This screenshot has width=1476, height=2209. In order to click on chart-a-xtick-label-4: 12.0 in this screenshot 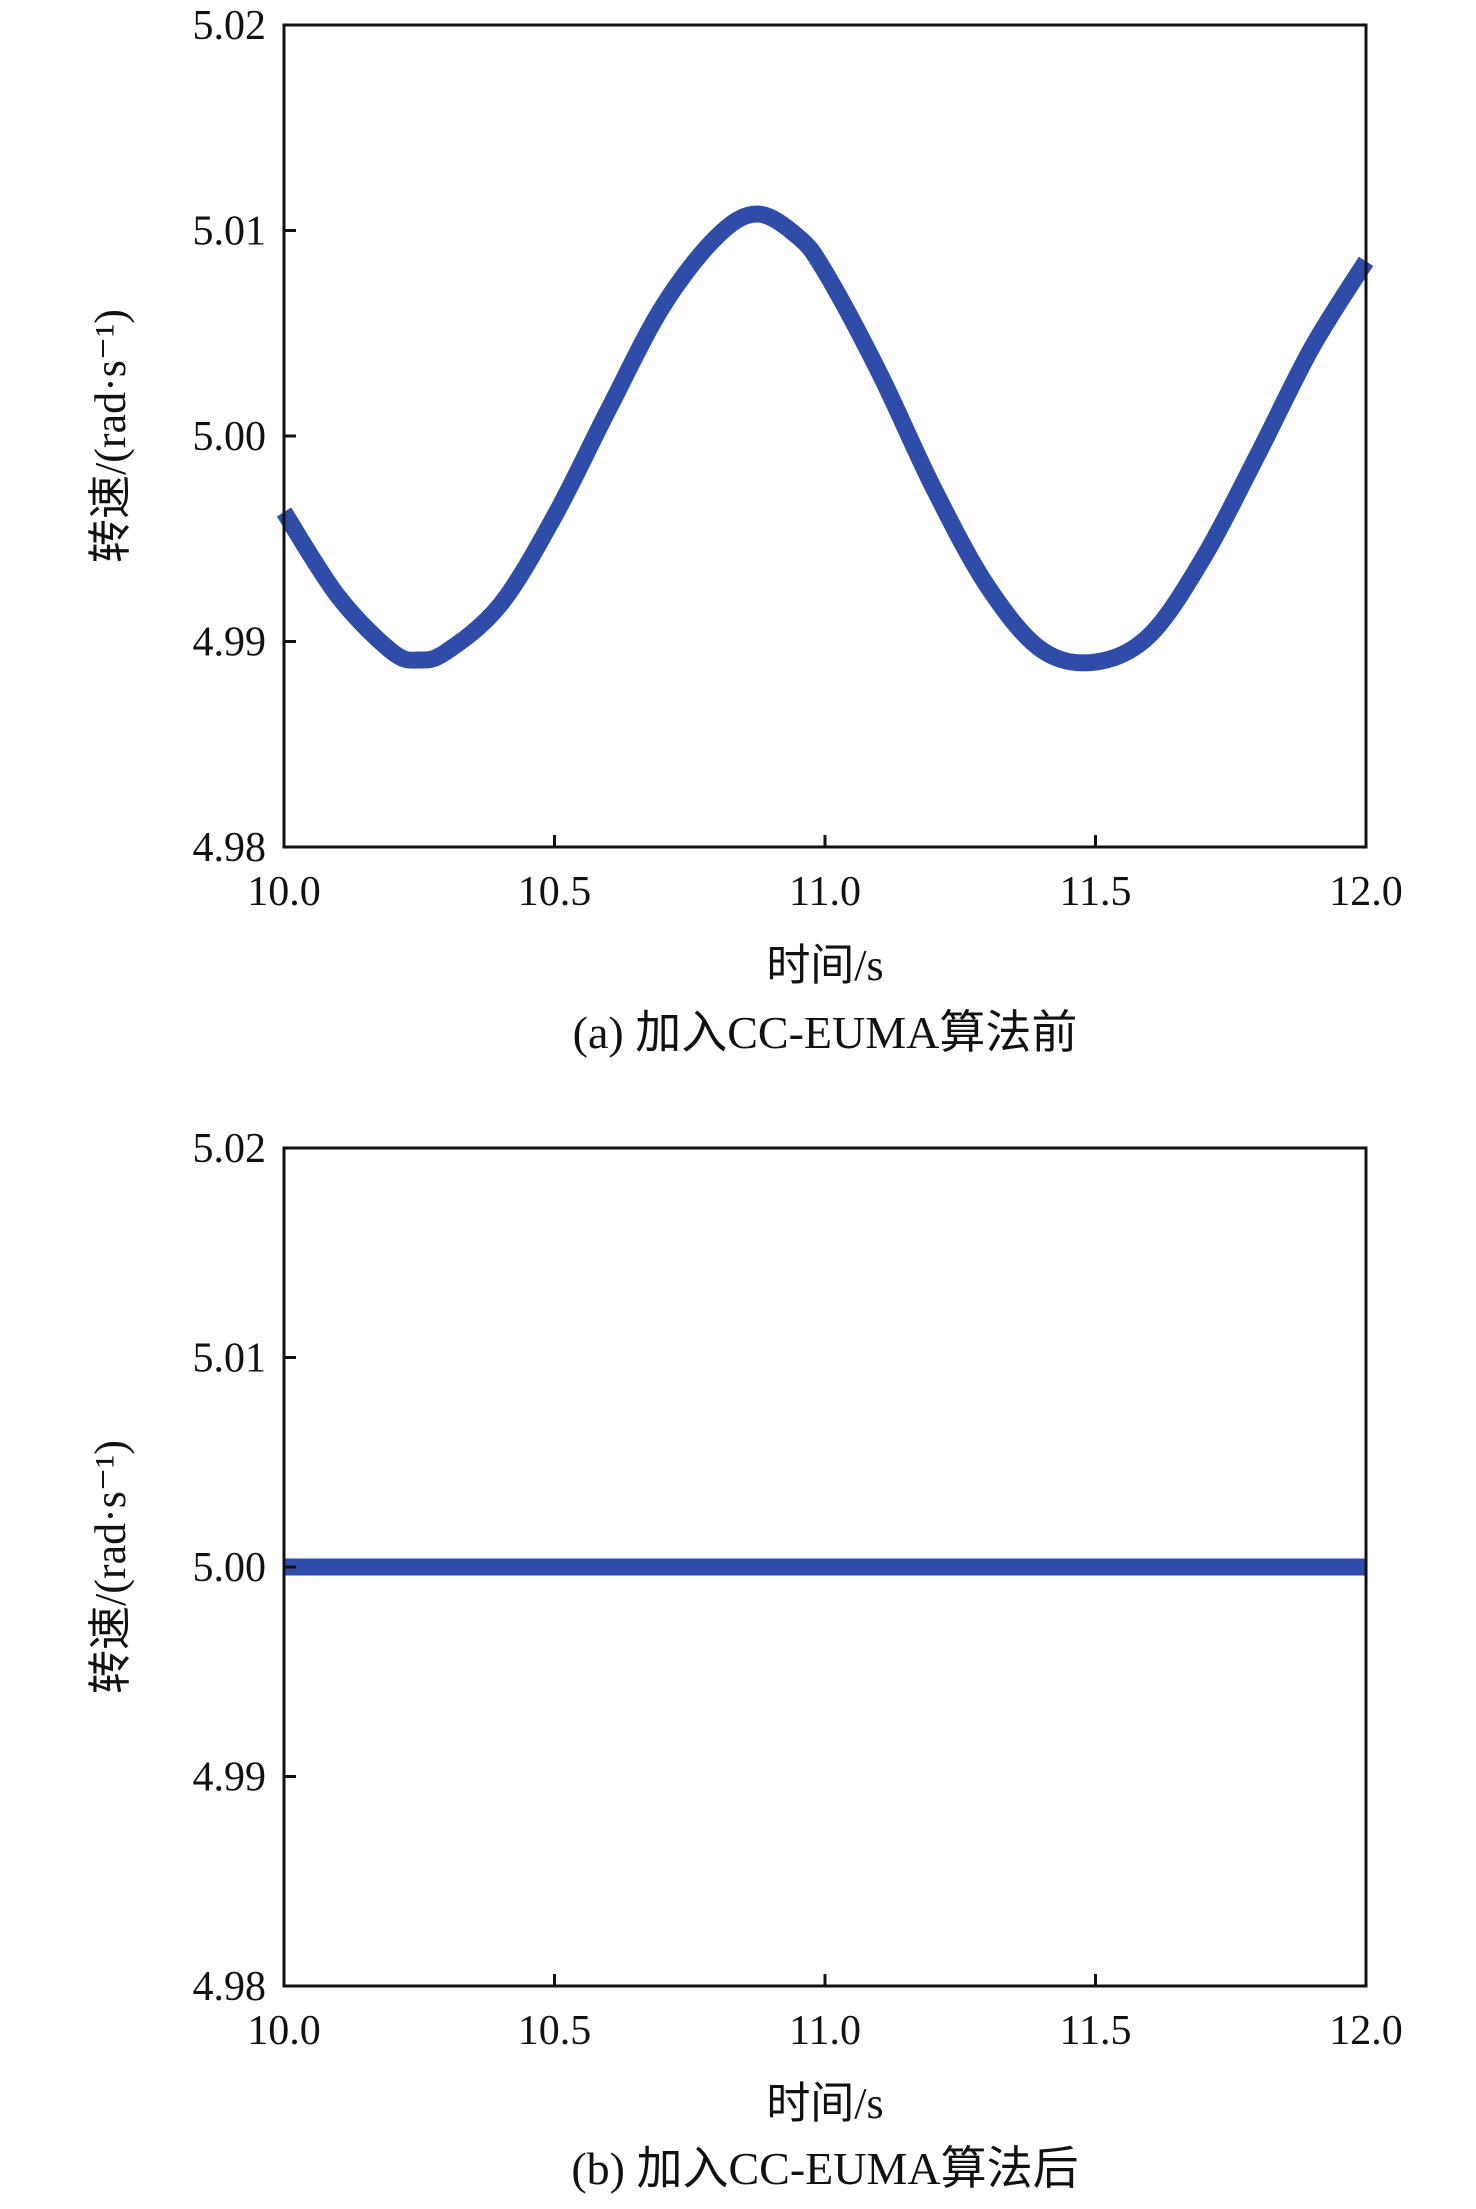, I will do `click(1366, 892)`.